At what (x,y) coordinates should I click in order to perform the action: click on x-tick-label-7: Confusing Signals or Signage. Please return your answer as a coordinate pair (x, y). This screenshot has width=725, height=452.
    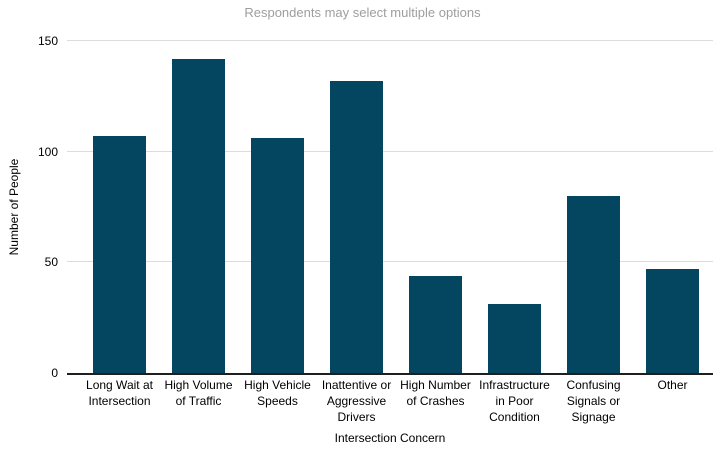
    Looking at the image, I should click on (593, 401).